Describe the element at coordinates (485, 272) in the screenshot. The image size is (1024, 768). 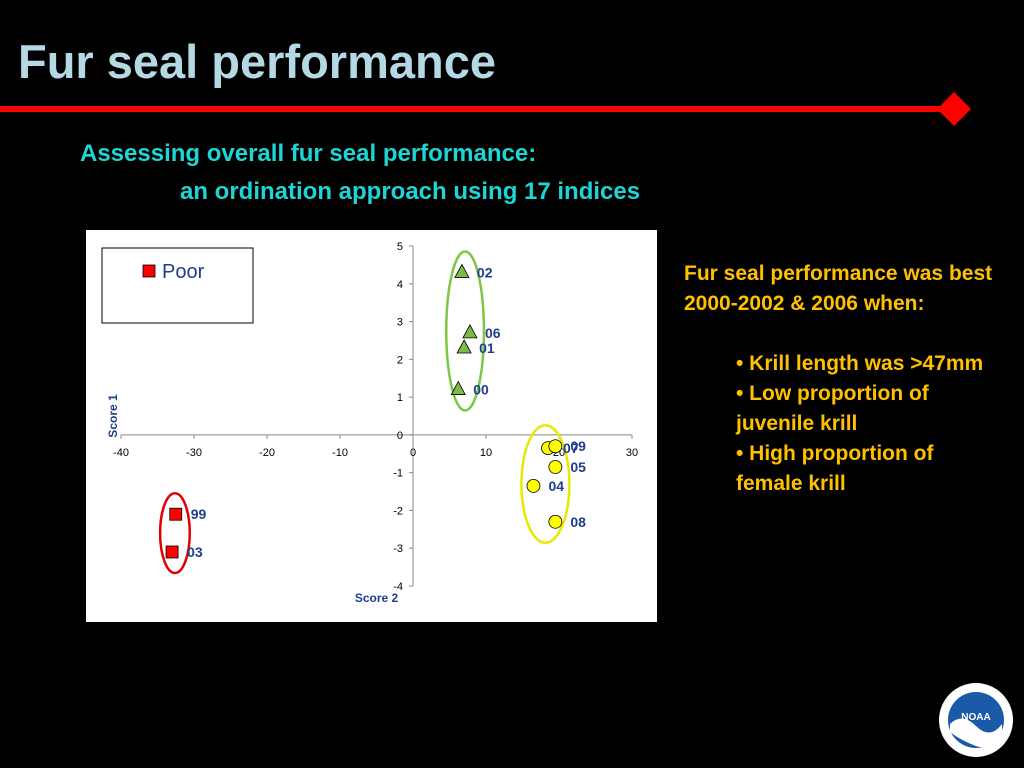
I see `point-label: 02` at that location.